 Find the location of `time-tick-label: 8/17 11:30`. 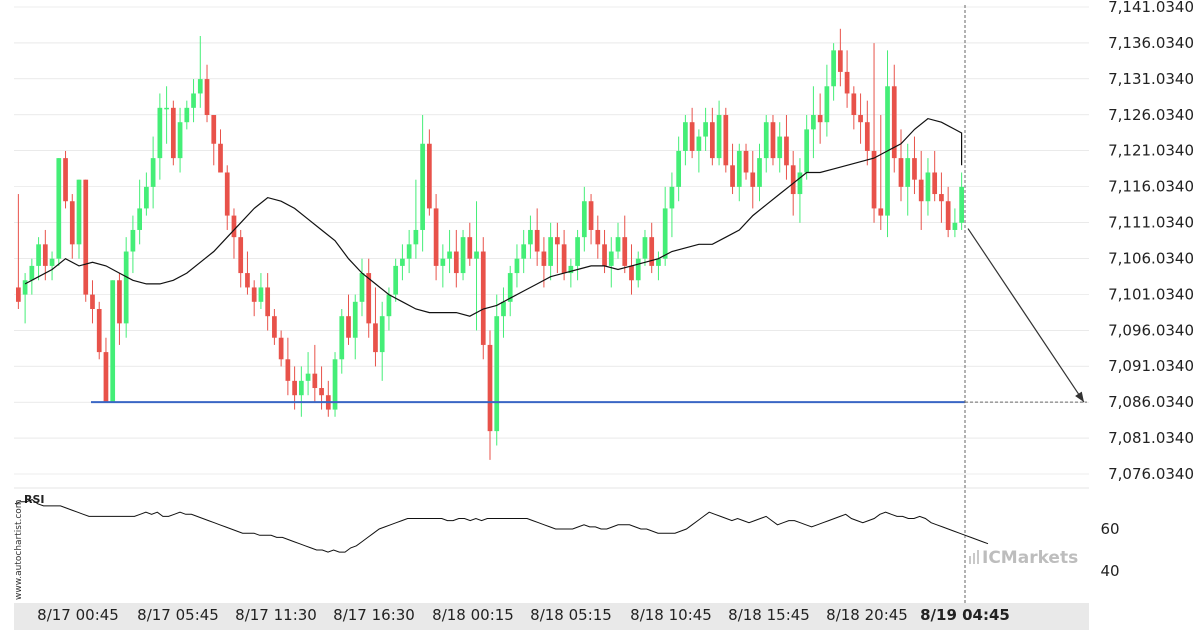

time-tick-label: 8/17 11:30 is located at coordinates (276, 615).